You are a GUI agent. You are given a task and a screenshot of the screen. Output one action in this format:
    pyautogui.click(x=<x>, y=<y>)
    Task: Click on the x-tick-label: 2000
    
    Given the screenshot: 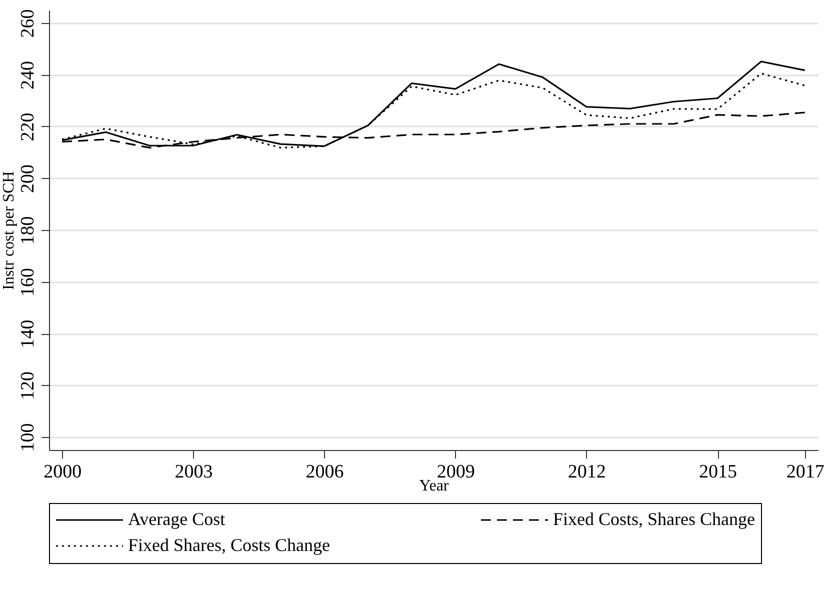 What is the action you would take?
    pyautogui.click(x=63, y=472)
    